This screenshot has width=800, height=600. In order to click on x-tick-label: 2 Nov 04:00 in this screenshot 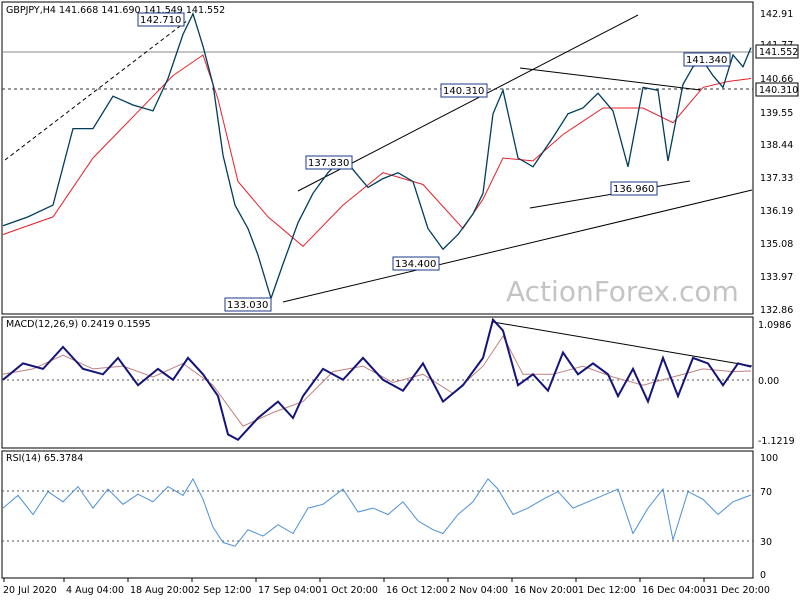, I will do `click(479, 590)`.